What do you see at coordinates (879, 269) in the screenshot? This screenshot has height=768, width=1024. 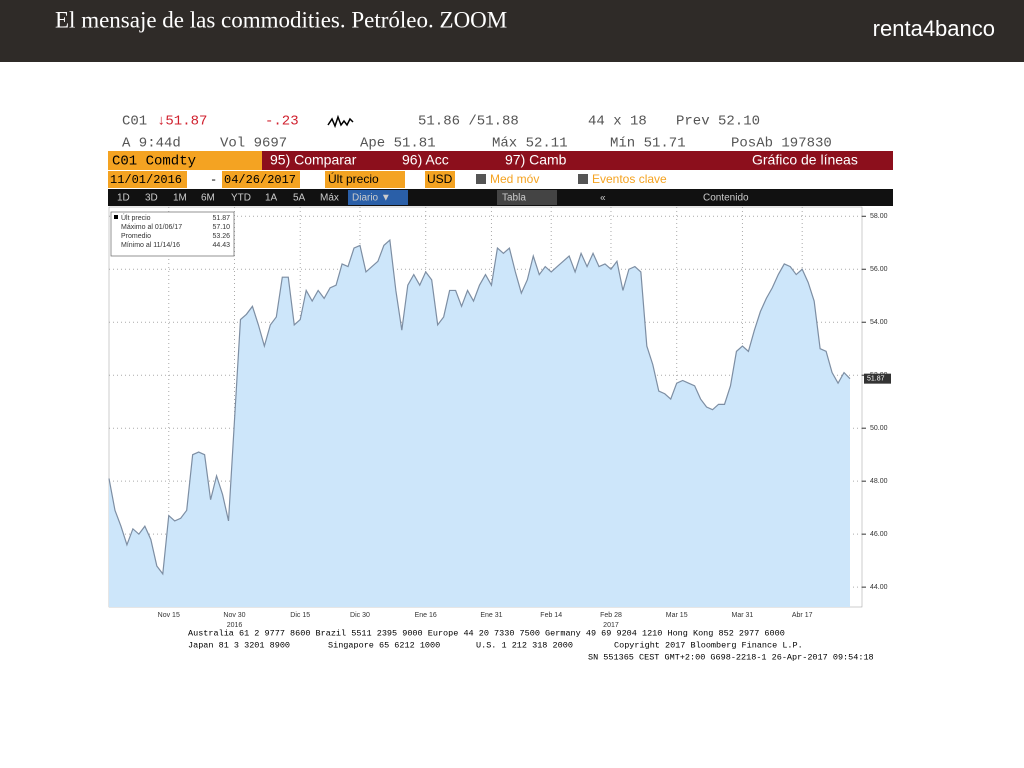 I see `y-tick-label: 56.00` at bounding box center [879, 269].